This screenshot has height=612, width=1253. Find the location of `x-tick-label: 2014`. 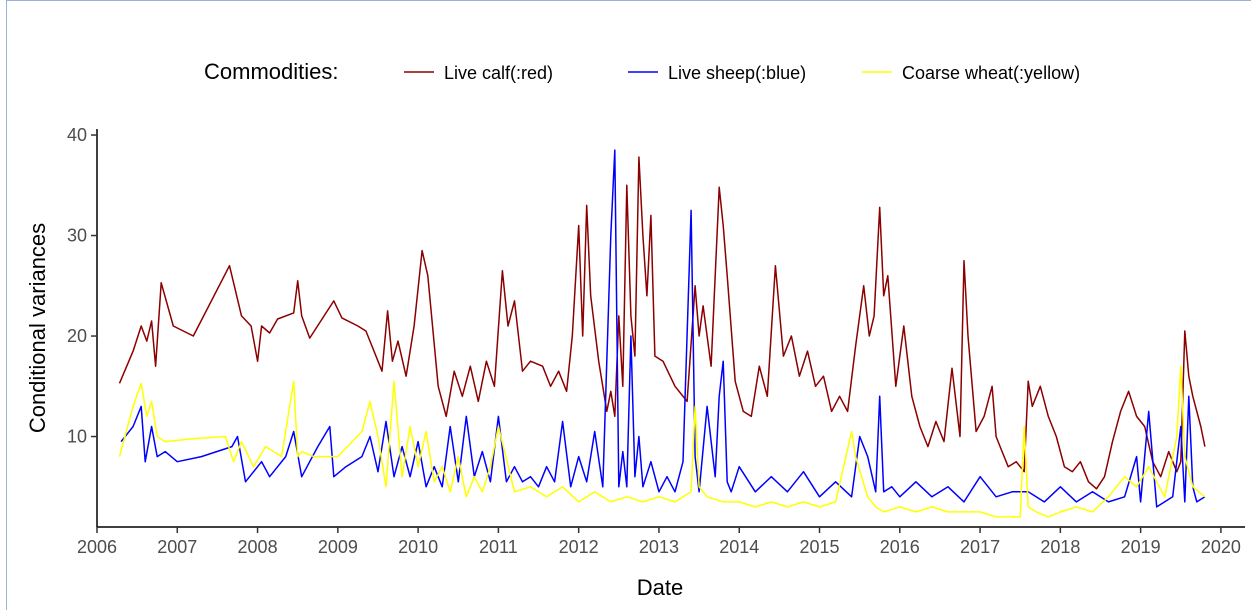

x-tick-label: 2014 is located at coordinates (739, 547).